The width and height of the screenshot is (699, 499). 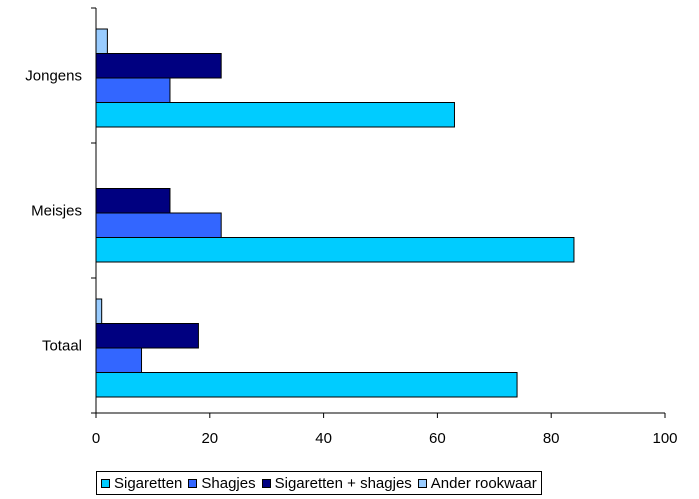 I want to click on legend-item-3: Ander rookwaar, so click(x=477, y=483).